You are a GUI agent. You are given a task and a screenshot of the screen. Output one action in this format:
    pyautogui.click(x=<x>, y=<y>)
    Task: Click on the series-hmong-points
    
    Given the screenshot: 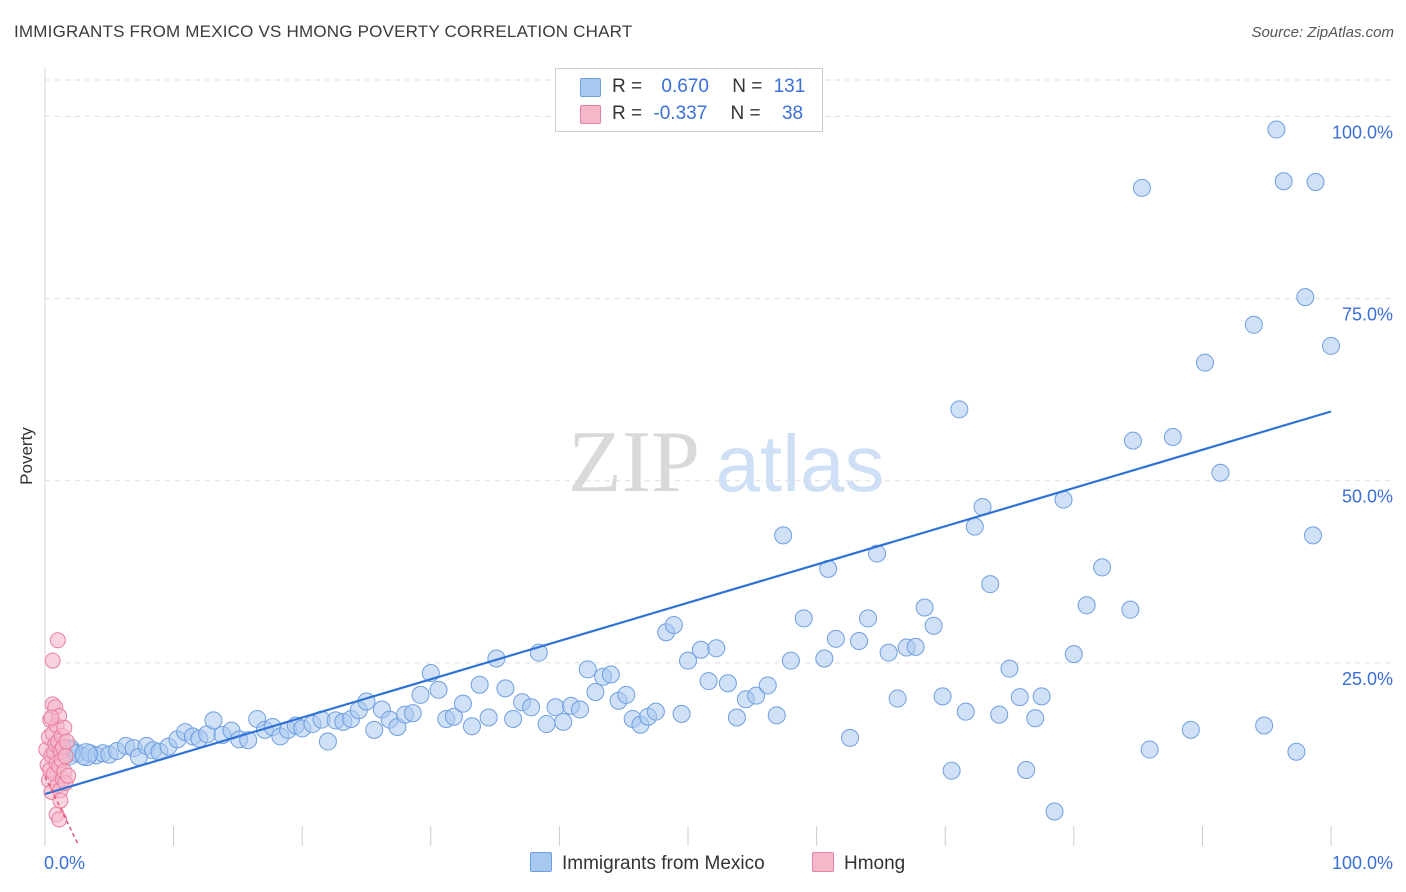 What is the action you would take?
    pyautogui.click(x=57, y=730)
    